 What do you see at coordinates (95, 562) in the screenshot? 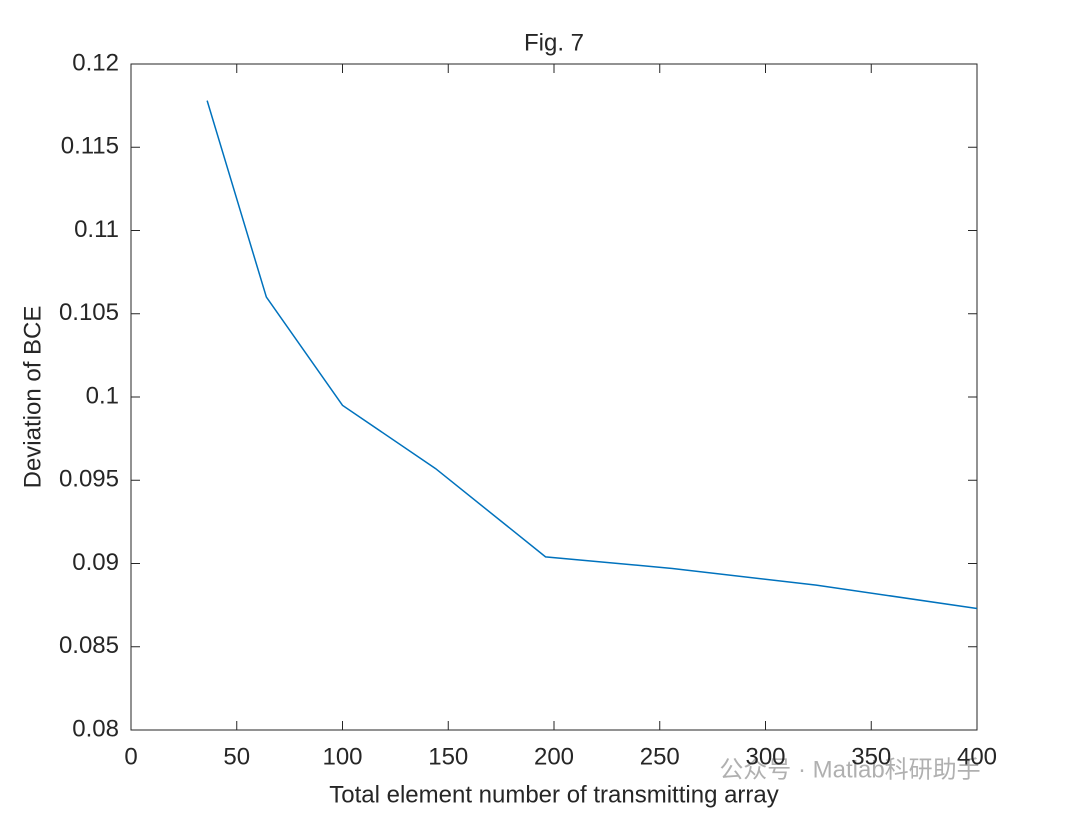
I see `y-tick-label: 0.09` at bounding box center [95, 562].